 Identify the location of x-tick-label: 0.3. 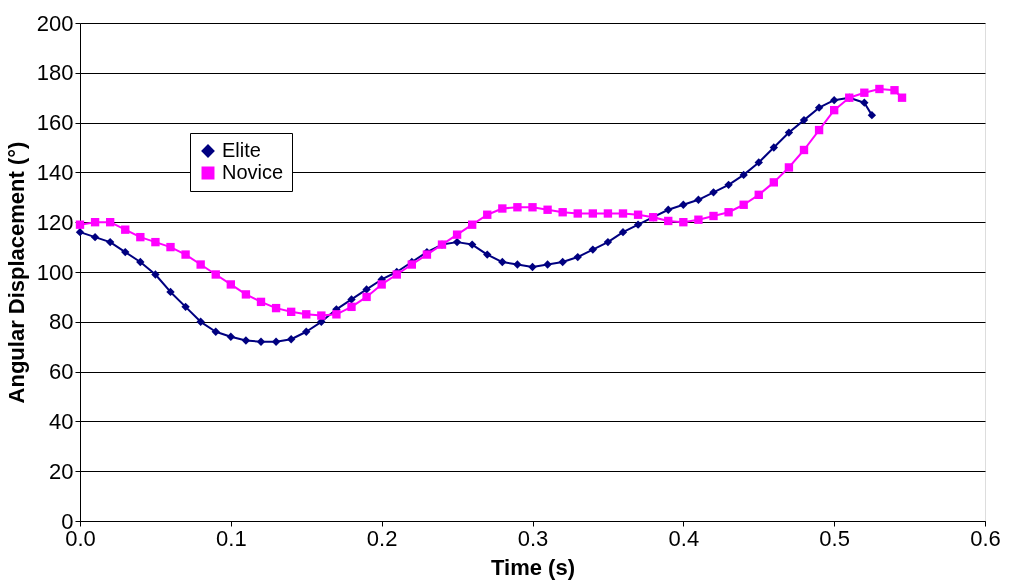
(533, 538).